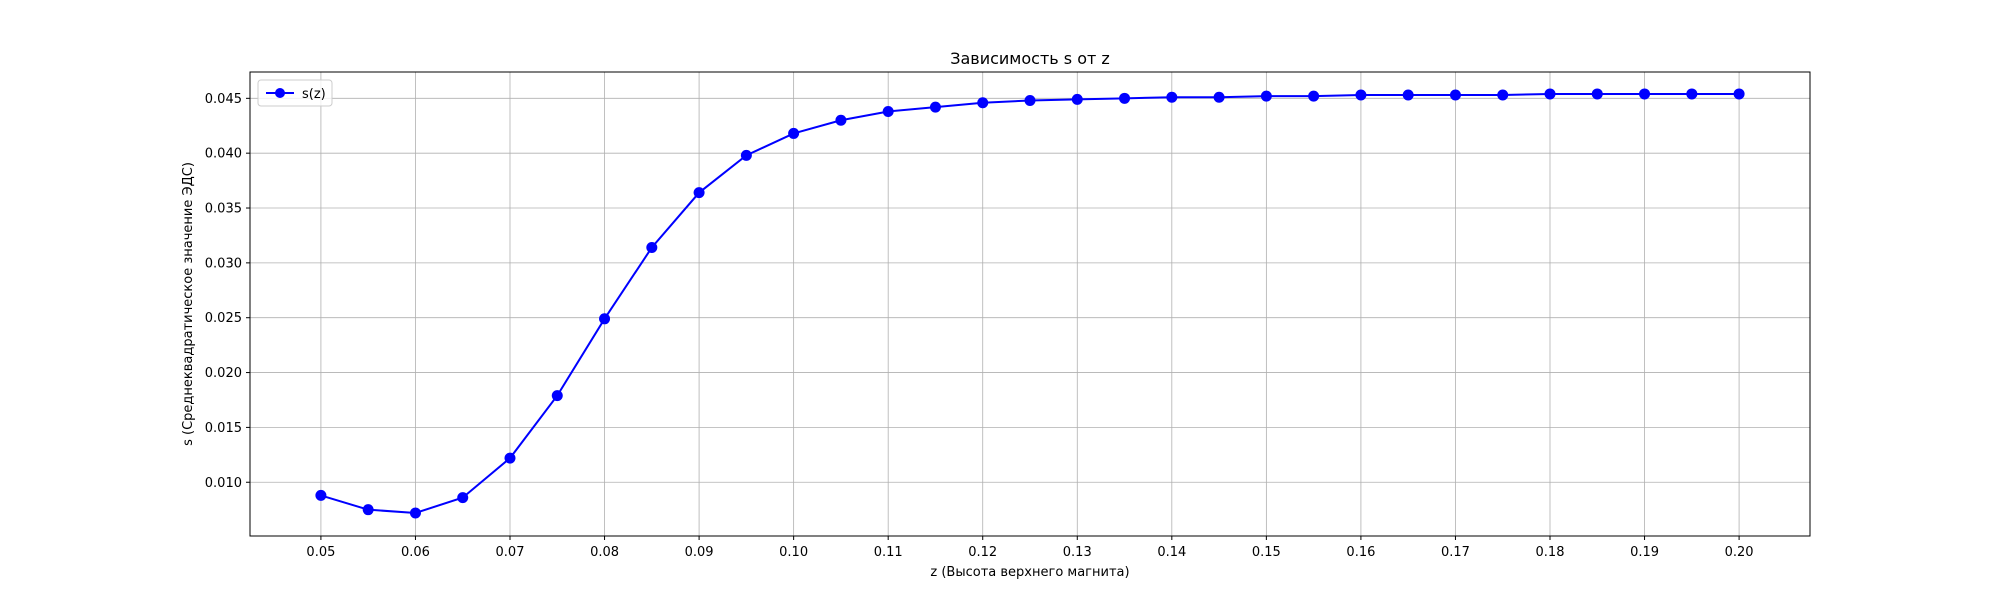 Image resolution: width=2000 pixels, height=604 pixels. Describe the element at coordinates (1077, 552) in the screenshot. I see `x-tick-label: 0.13` at that location.